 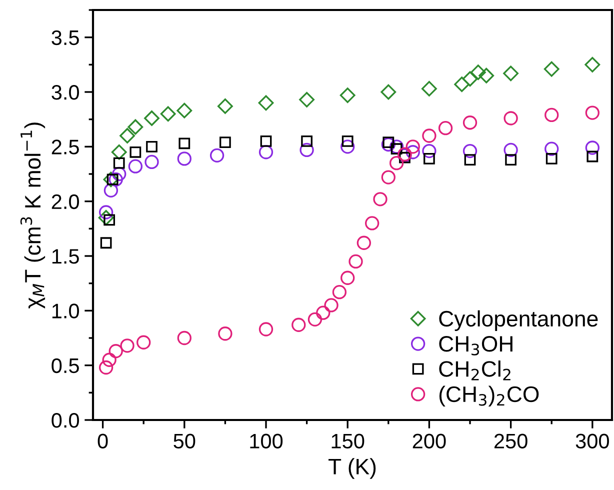 What do you see at coordinates (103, 441) in the screenshot?
I see `x-tick-label: 0` at bounding box center [103, 441].